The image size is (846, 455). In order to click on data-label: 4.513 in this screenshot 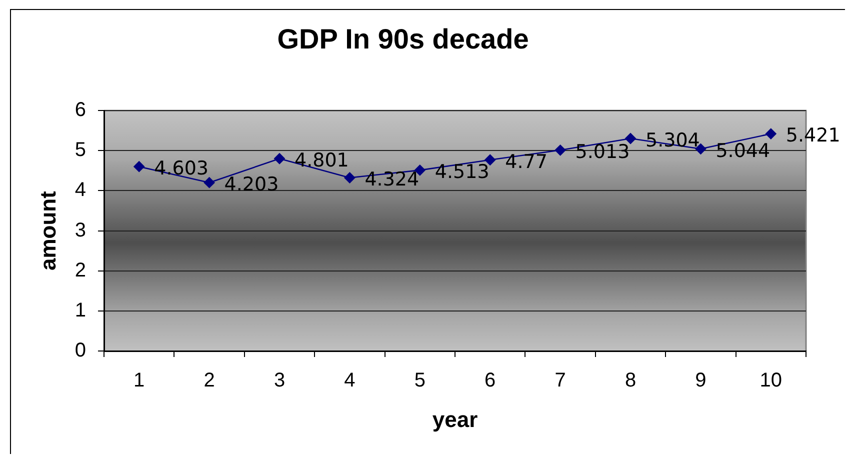, I will do `click(462, 172)`.